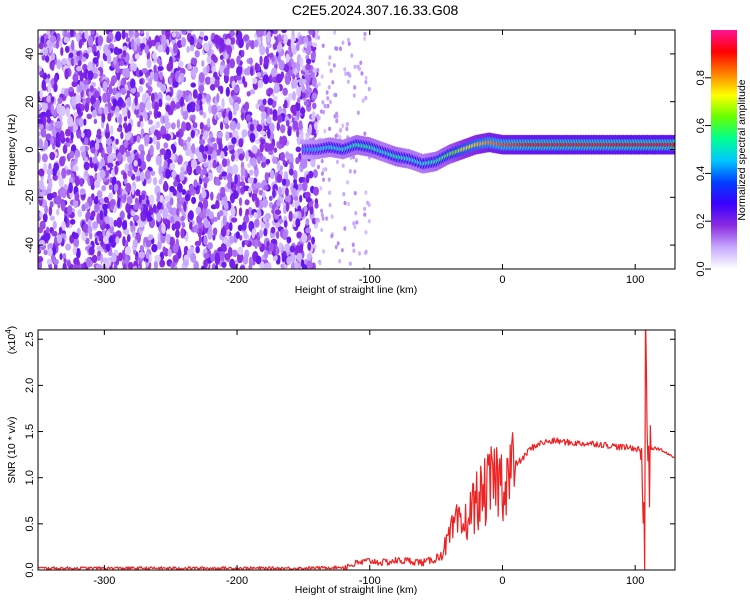  What do you see at coordinates (104, 280) in the screenshot?
I see `x-tick-label: -300` at bounding box center [104, 280].